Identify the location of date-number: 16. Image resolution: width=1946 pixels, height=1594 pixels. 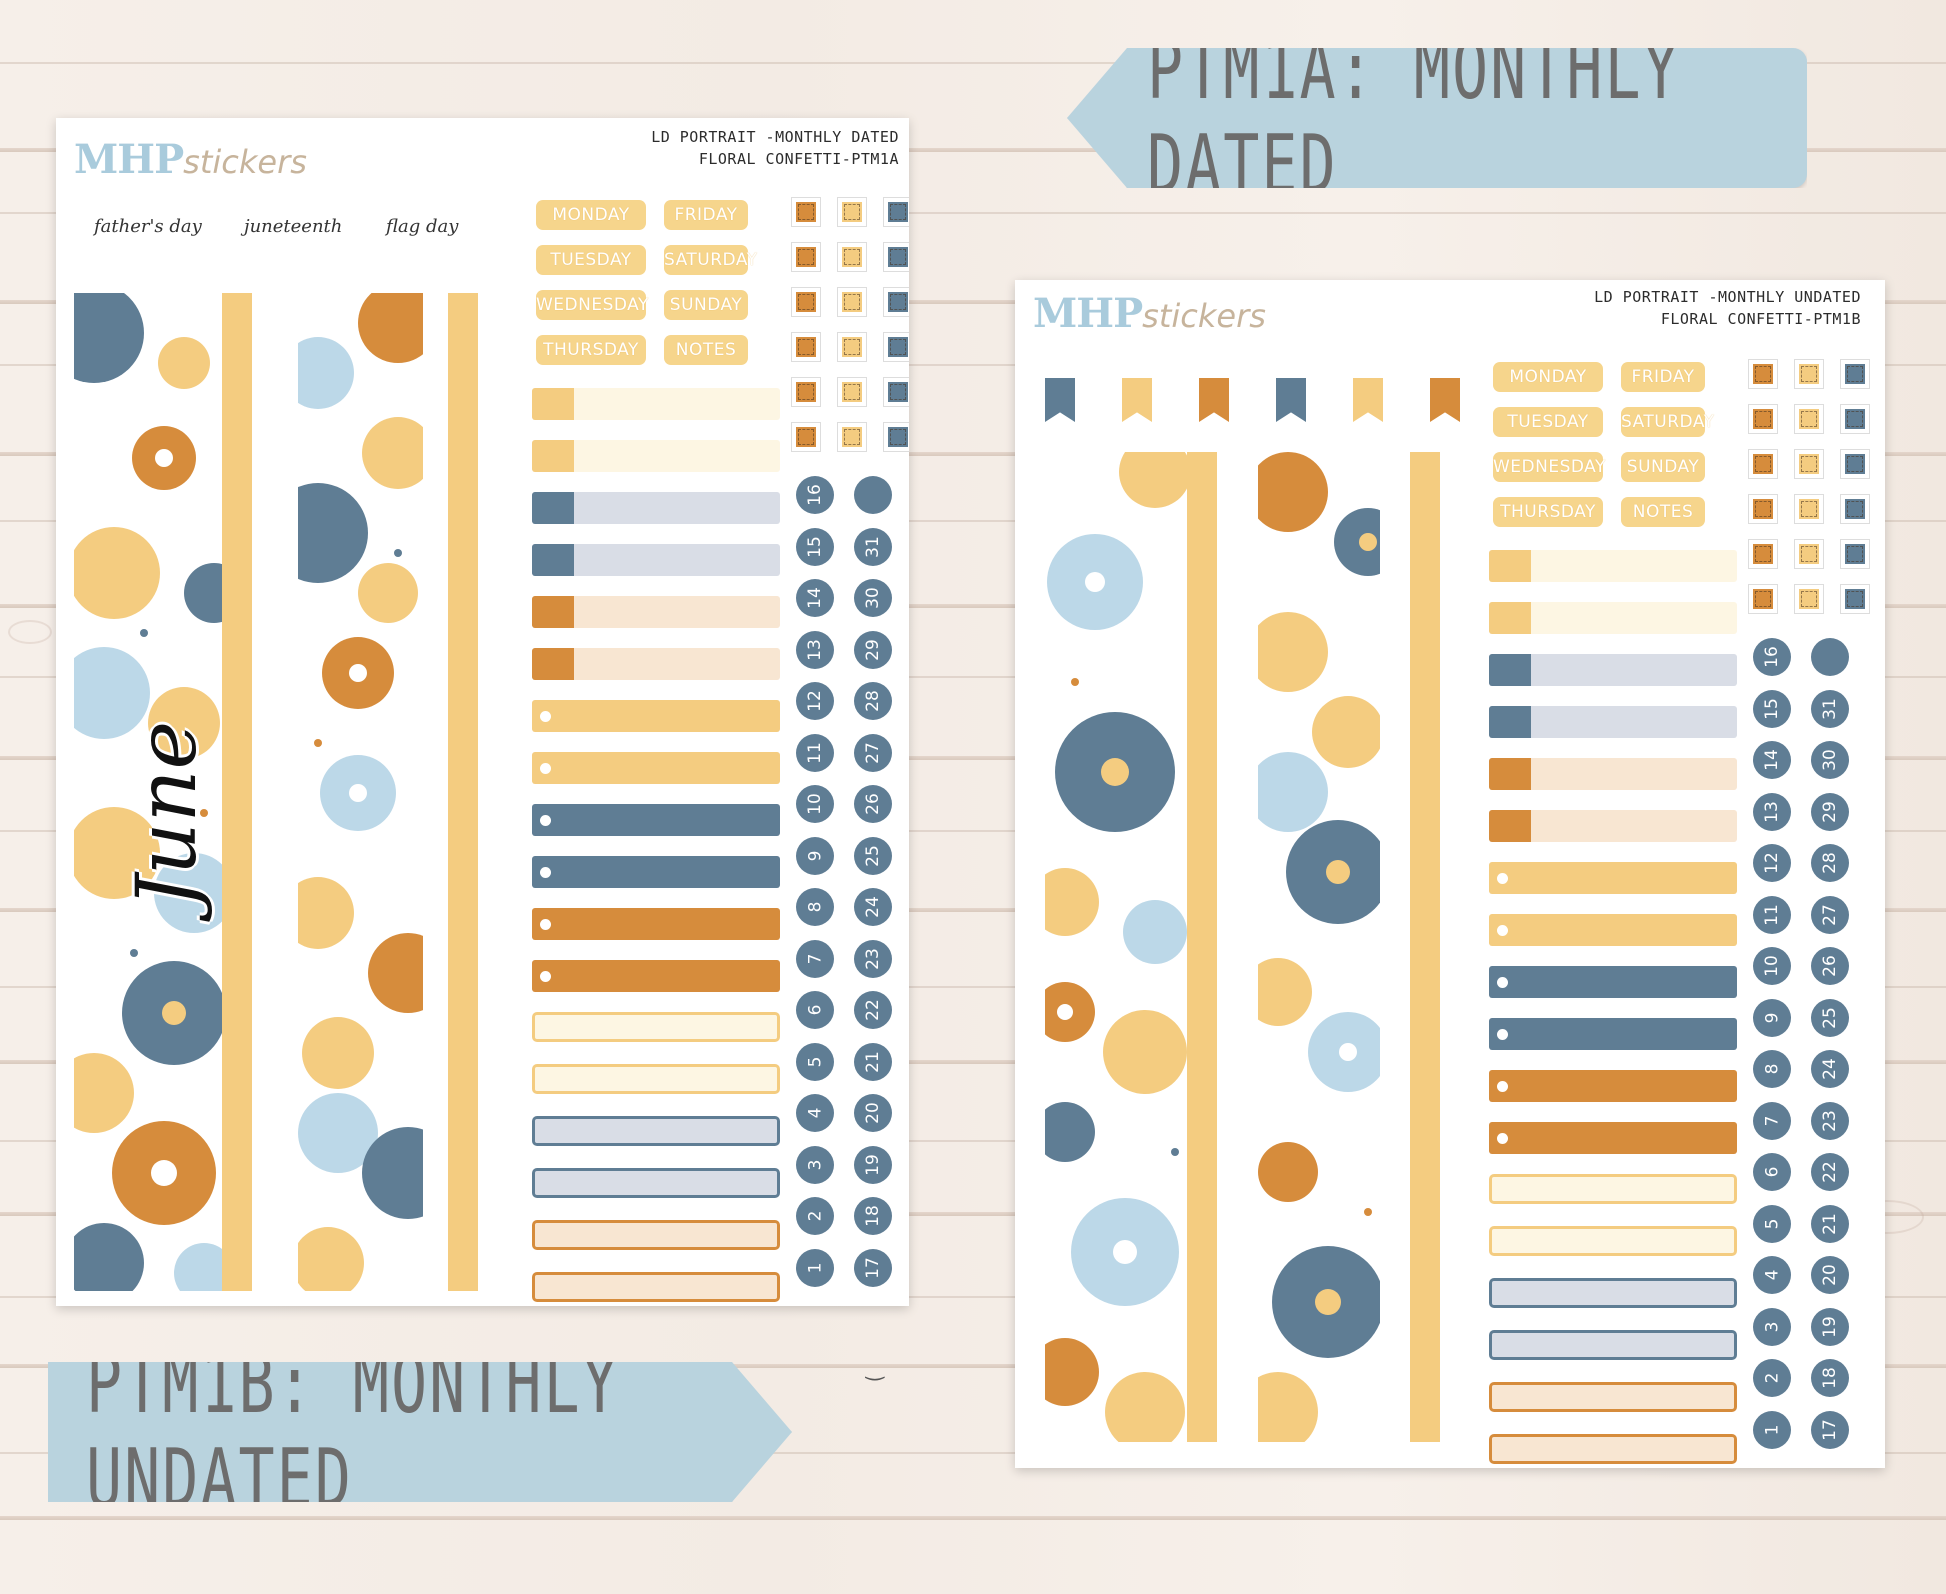
(814, 495).